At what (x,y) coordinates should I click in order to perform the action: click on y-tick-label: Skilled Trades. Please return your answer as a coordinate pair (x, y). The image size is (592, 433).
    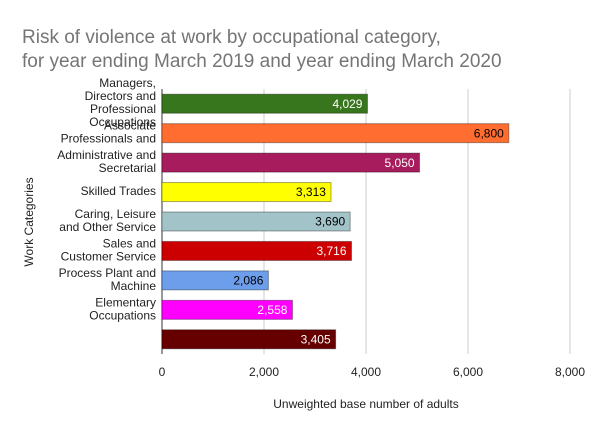
    Looking at the image, I should click on (118, 191).